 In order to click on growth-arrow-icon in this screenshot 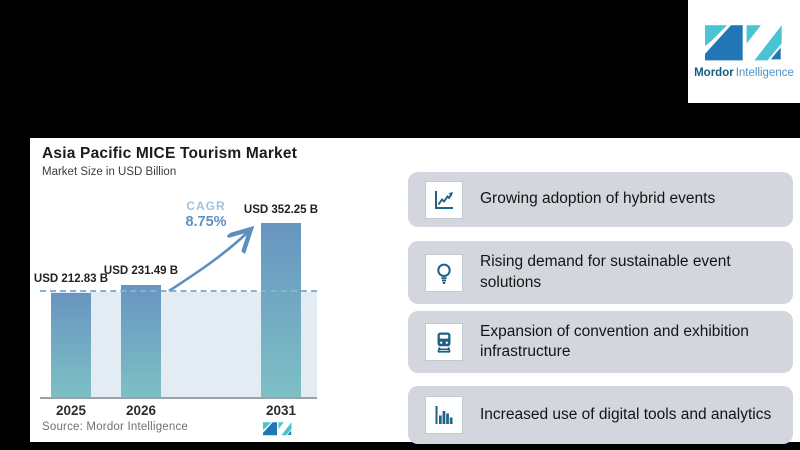, I will do `click(216, 254)`.